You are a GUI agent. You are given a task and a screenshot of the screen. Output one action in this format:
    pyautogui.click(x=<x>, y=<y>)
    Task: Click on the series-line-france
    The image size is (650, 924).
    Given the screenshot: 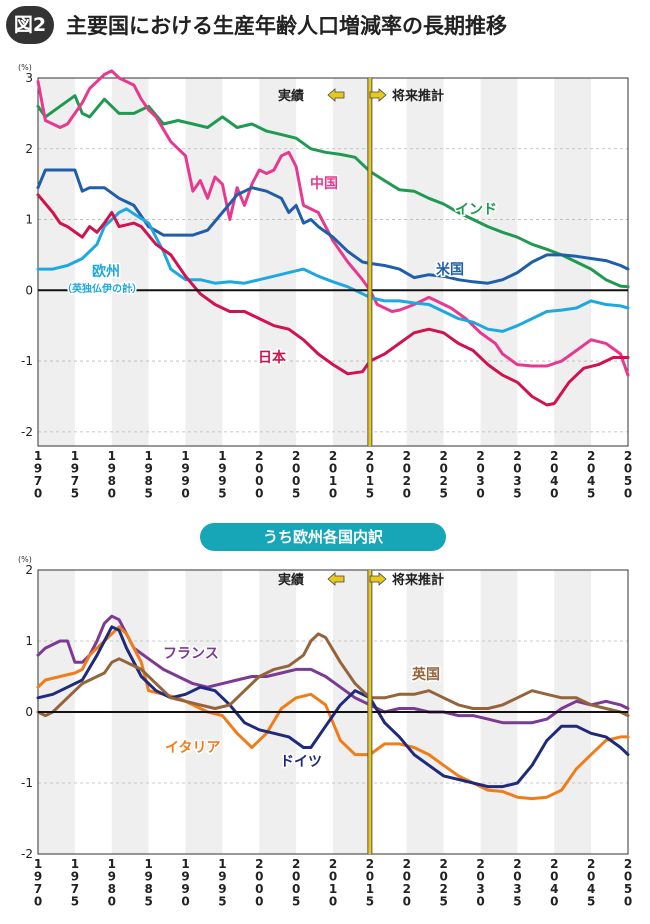 What is the action you would take?
    pyautogui.click(x=333, y=669)
    